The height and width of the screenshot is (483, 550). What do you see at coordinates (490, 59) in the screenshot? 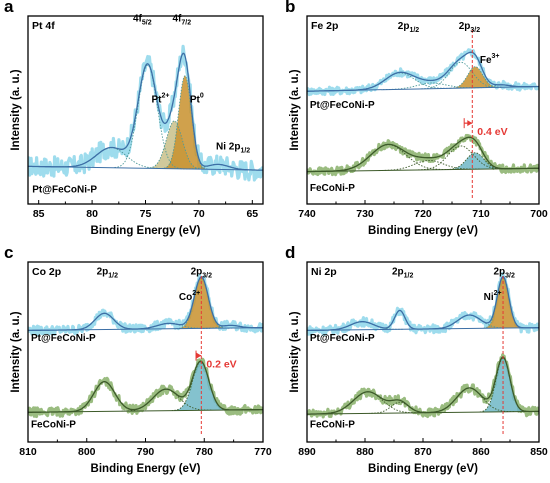
I see `peak-annotation-b-2: Fe3+` at bounding box center [490, 59].